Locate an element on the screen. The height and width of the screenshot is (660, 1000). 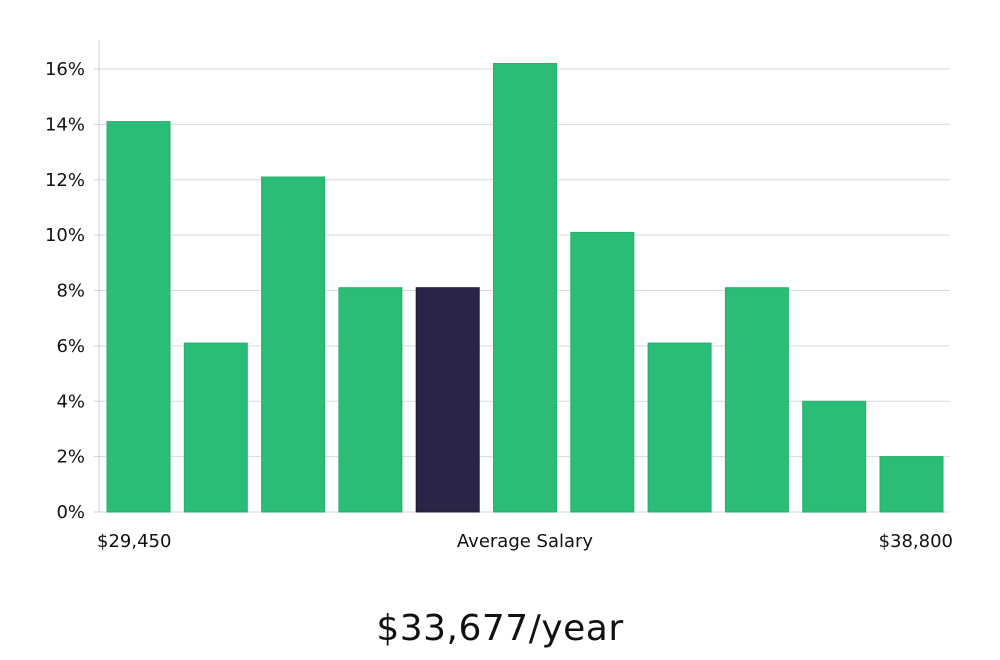
y-tick-label: 4% is located at coordinates (70, 401).